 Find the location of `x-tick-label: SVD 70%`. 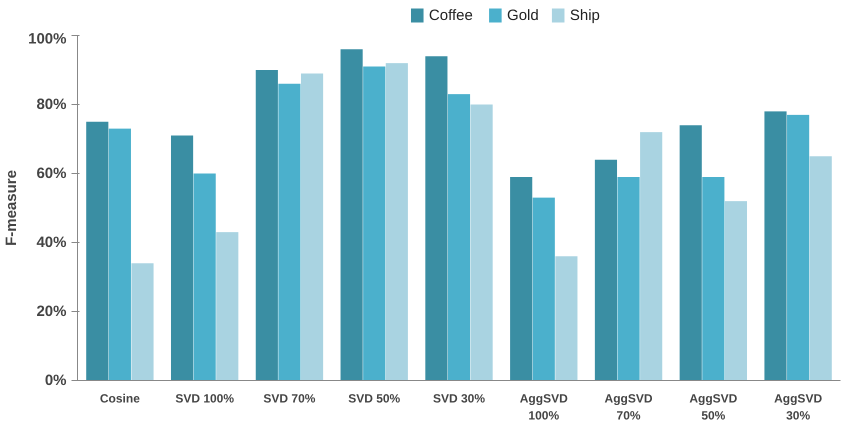

x-tick-label: SVD 70% is located at coordinates (289, 399).